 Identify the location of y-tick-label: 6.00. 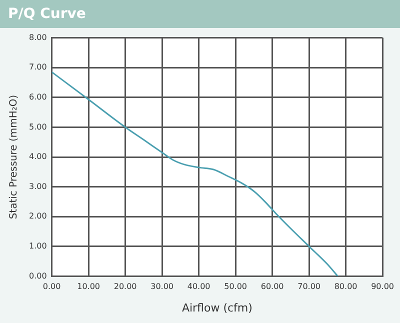
(38, 97).